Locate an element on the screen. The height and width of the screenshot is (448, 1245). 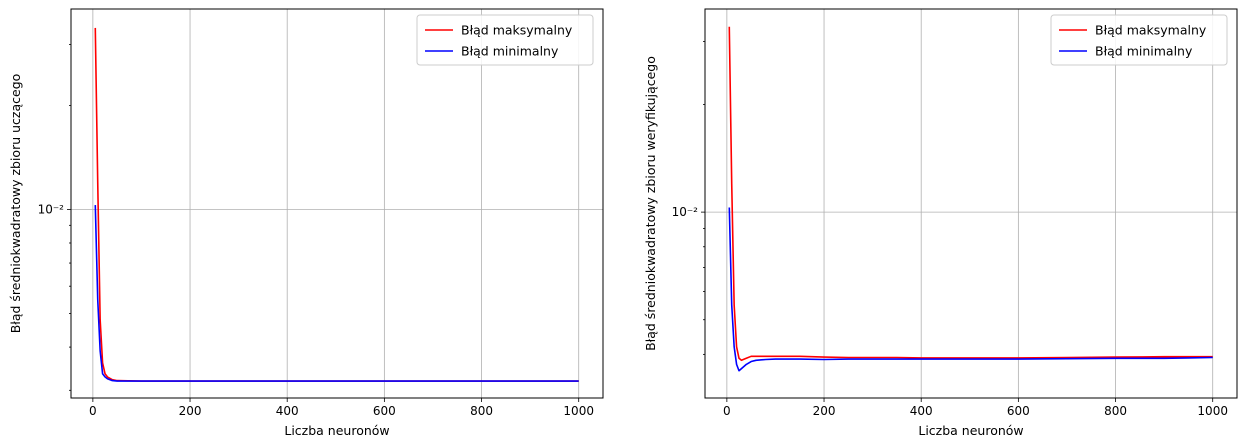
series-line-min is located at coordinates (970, 289).